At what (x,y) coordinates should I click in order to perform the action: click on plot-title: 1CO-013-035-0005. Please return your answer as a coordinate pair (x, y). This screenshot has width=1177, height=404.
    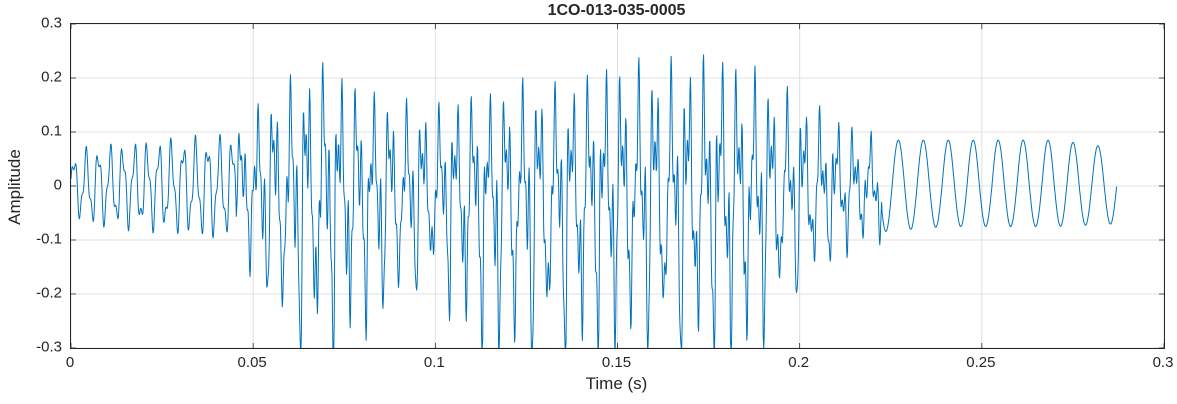
    Looking at the image, I should click on (616, 10).